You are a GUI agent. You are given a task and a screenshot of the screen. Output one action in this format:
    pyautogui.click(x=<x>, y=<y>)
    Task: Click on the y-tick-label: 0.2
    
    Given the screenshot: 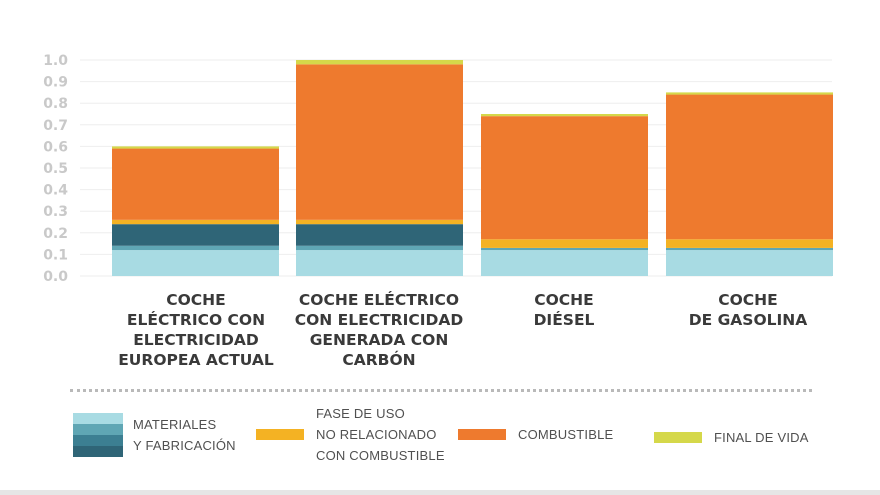 What is the action you would take?
    pyautogui.click(x=55, y=234)
    